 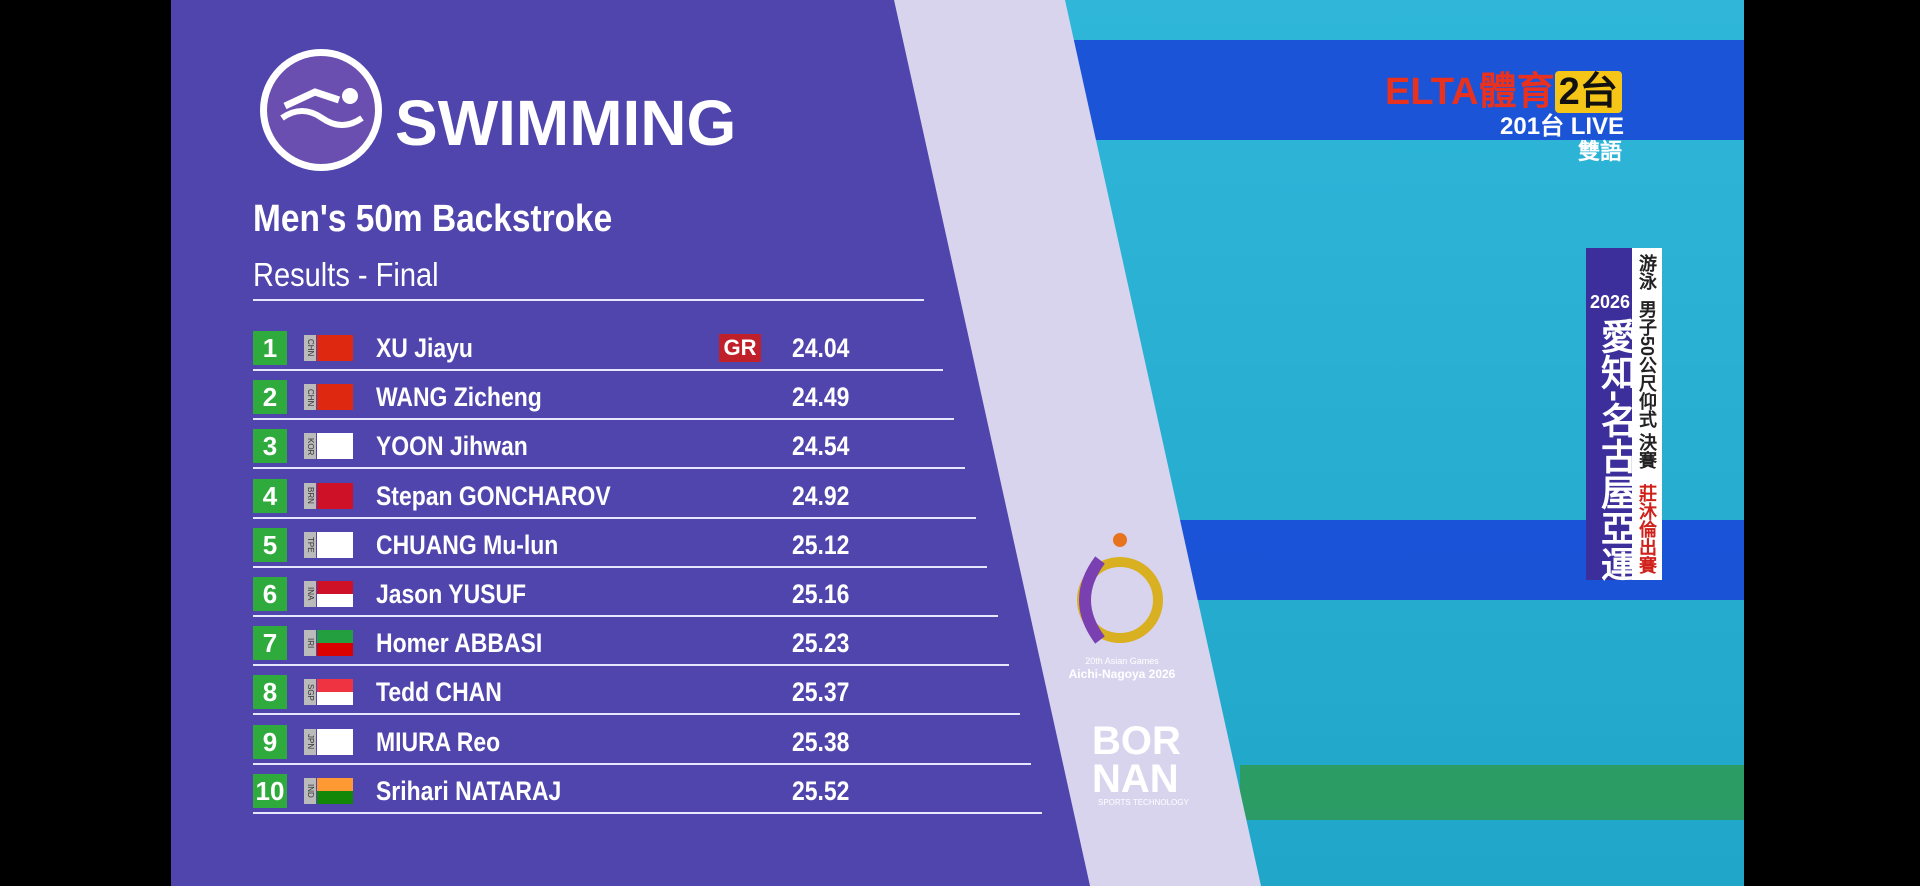 What do you see at coordinates (1610, 302) in the screenshot?
I see `banner-year: 2026` at bounding box center [1610, 302].